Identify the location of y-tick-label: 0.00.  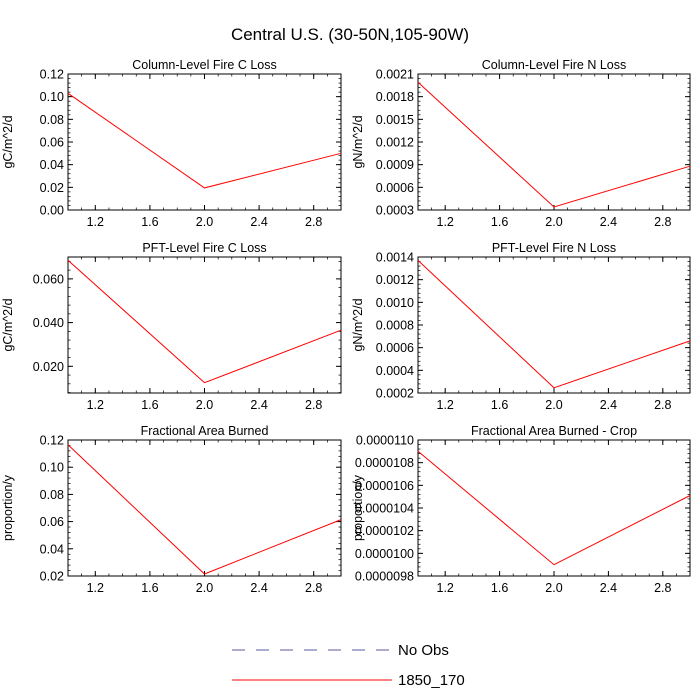
(52, 211).